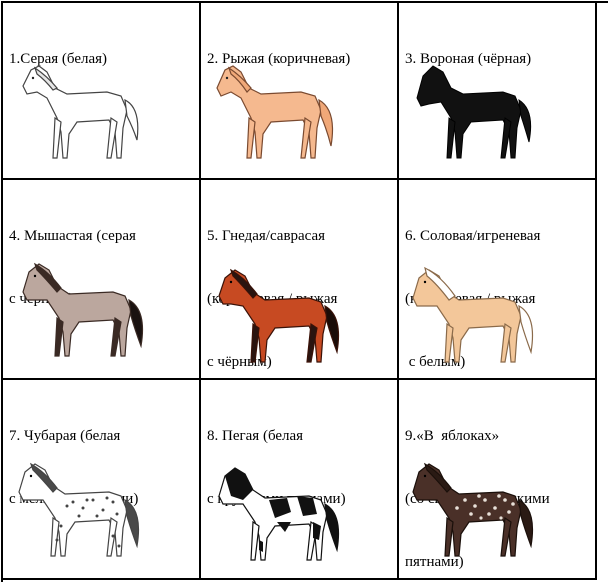 The image size is (613, 585). Describe the element at coordinates (255, 436) in the screenshot. I see `caption-line: 8. Пегая (белая` at that location.